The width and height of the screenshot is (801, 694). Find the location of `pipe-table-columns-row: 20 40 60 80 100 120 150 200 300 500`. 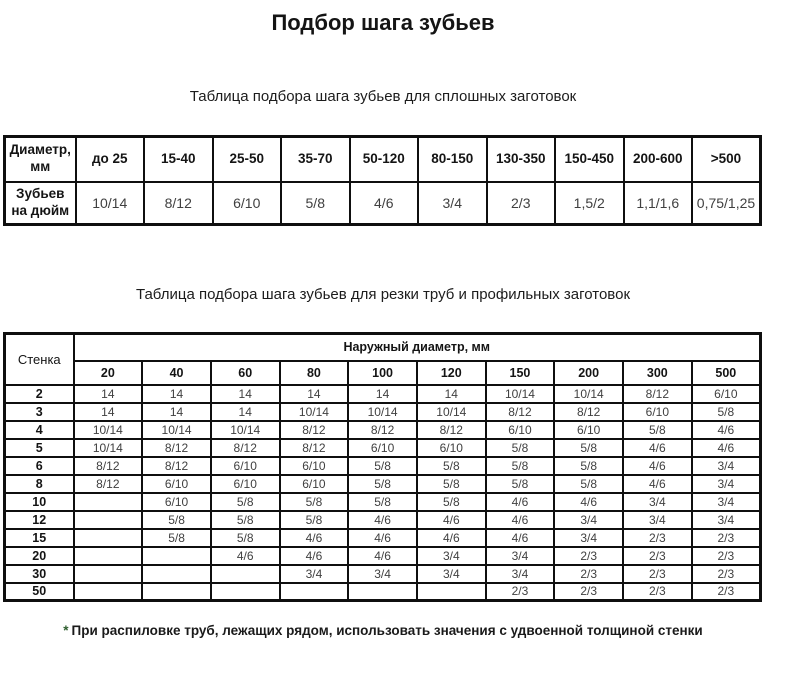

pipe-table-columns-row: 20 40 60 80 100 120 150 200 300 500 is located at coordinates (383, 372).